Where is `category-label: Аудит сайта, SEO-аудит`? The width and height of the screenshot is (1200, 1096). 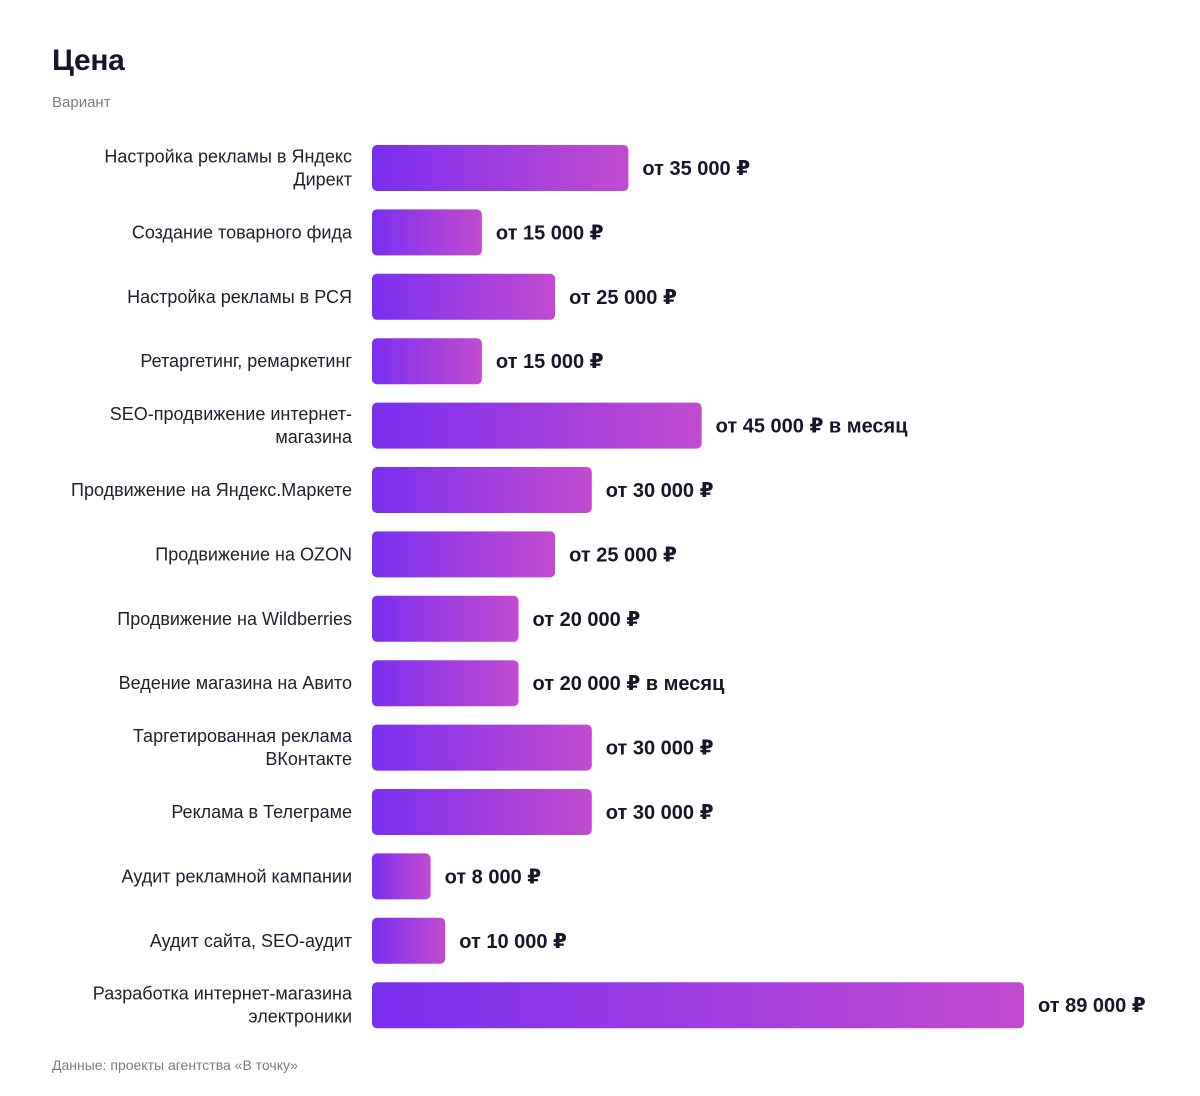 category-label: Аудит сайта, SEO-аудит is located at coordinates (251, 941).